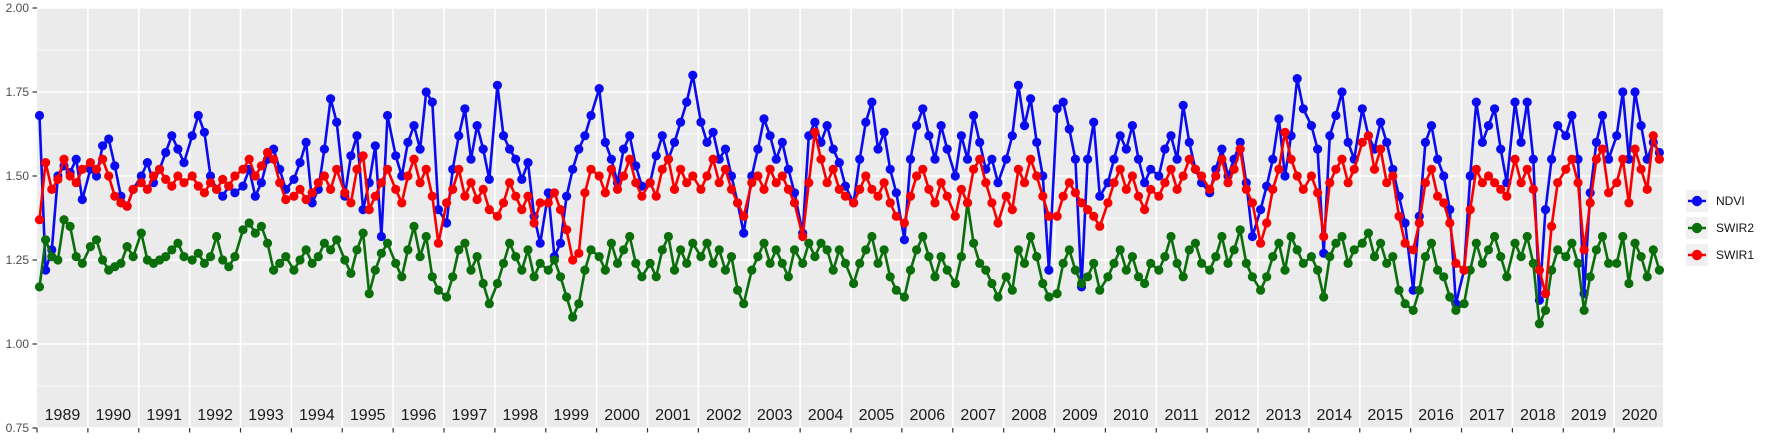  Describe the element at coordinates (1697, 201) in the screenshot. I see `legend-key-ndvi` at that location.